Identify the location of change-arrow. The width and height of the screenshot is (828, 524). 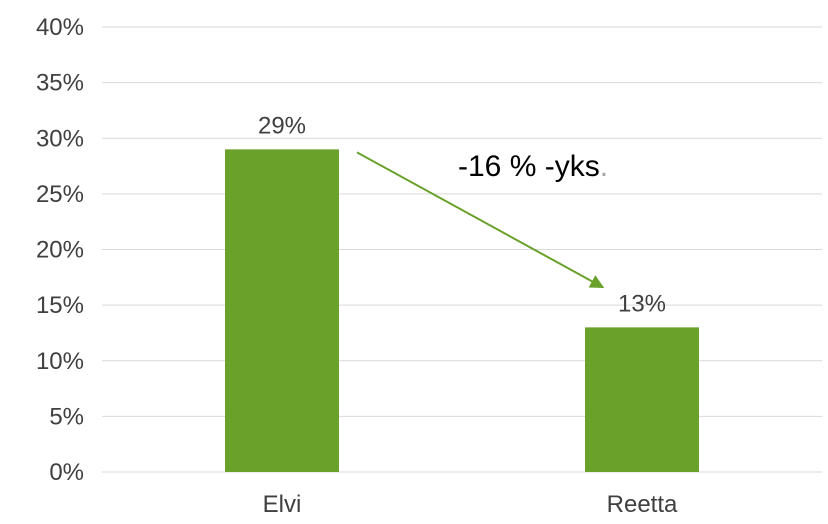
(480, 220).